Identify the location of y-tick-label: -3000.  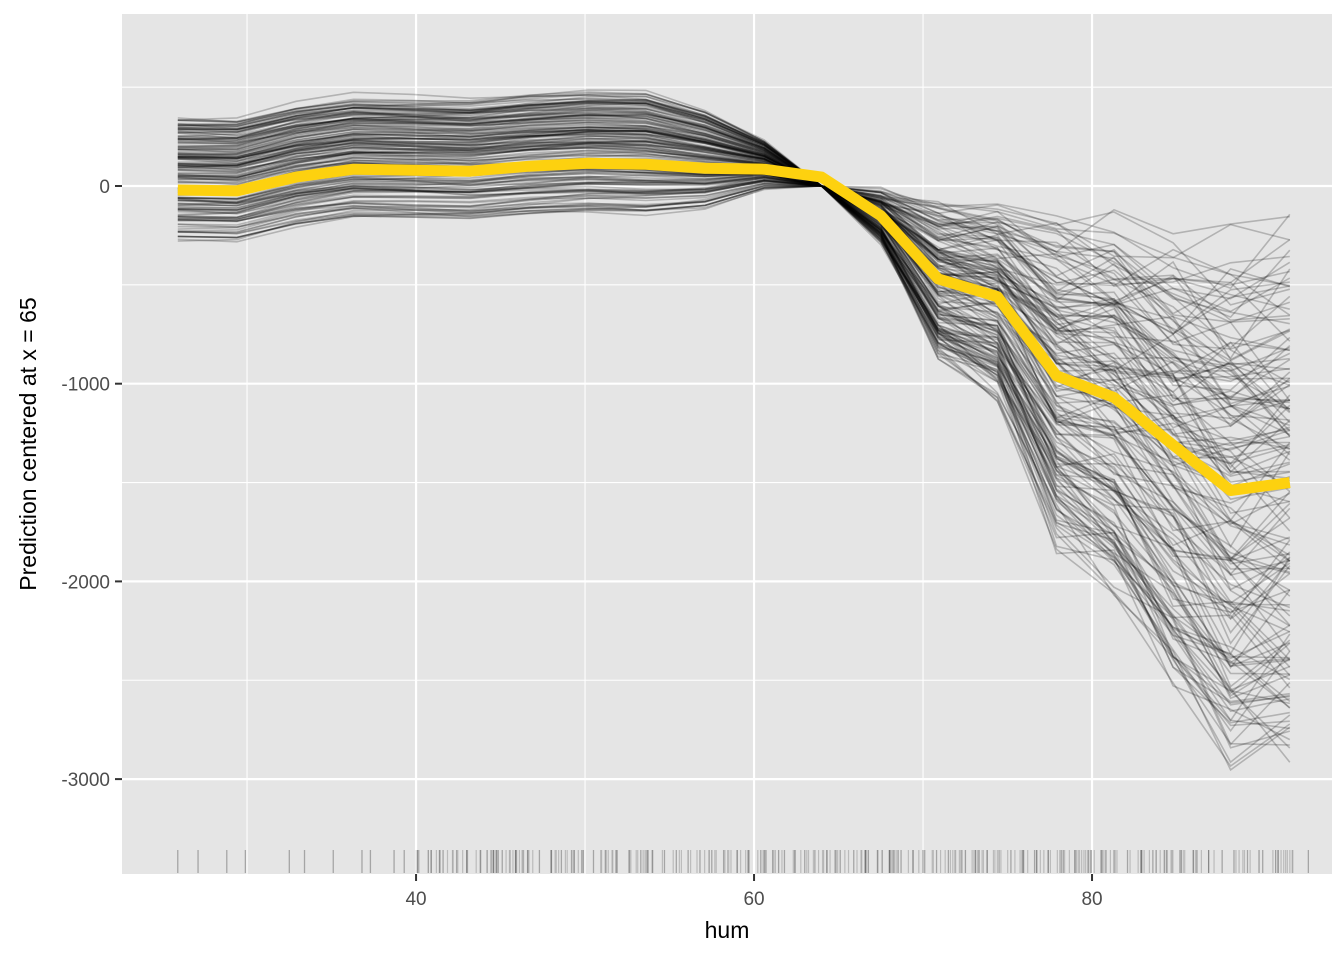
(85, 780).